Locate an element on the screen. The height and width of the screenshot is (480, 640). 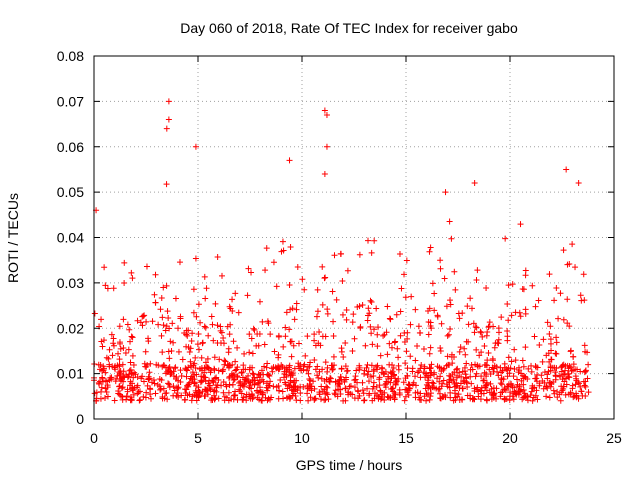
y-tick-label: 0.01 is located at coordinates (70, 374).